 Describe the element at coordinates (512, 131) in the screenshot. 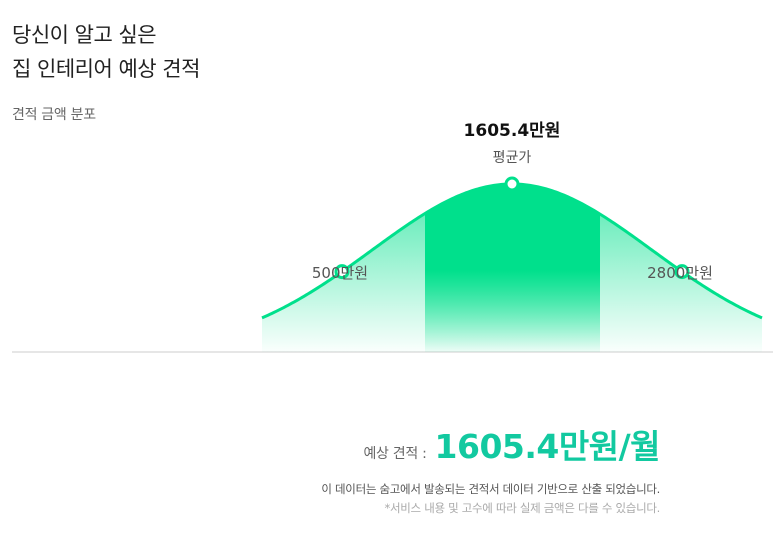

I see `mean-label: 1605.4만원` at that location.